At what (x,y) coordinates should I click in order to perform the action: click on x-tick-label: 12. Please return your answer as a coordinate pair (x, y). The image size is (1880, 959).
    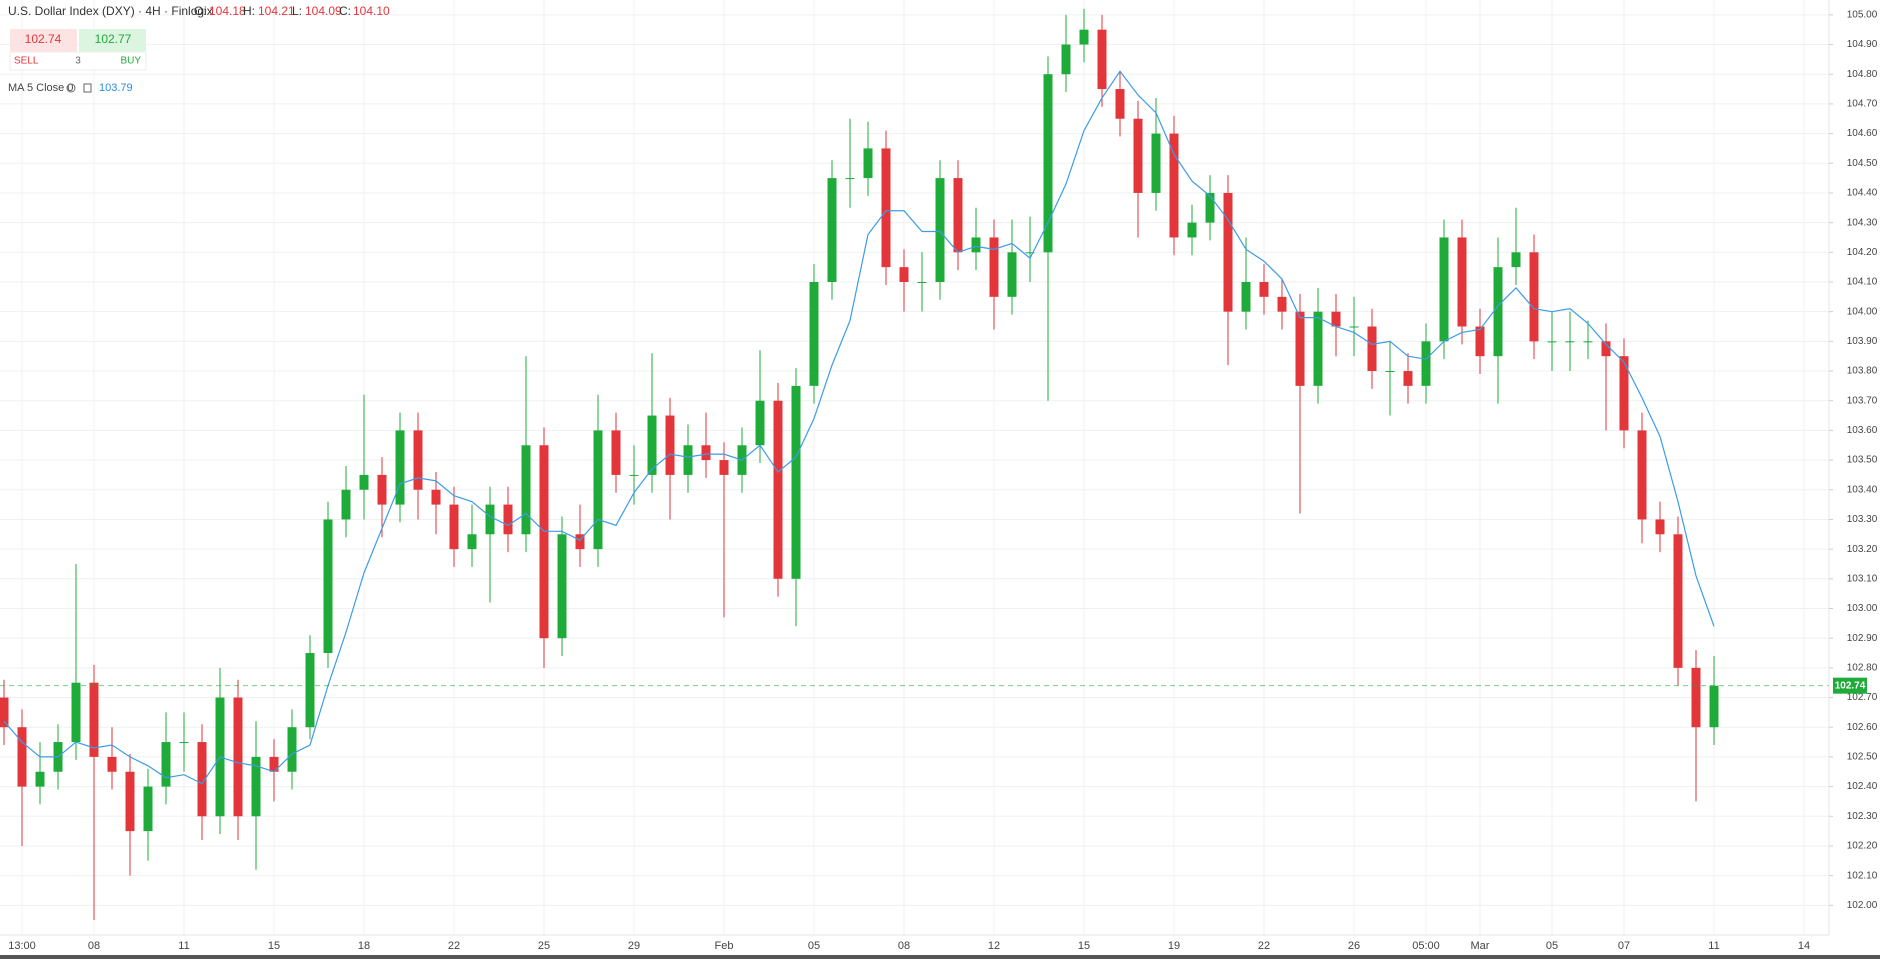
    Looking at the image, I should click on (994, 946).